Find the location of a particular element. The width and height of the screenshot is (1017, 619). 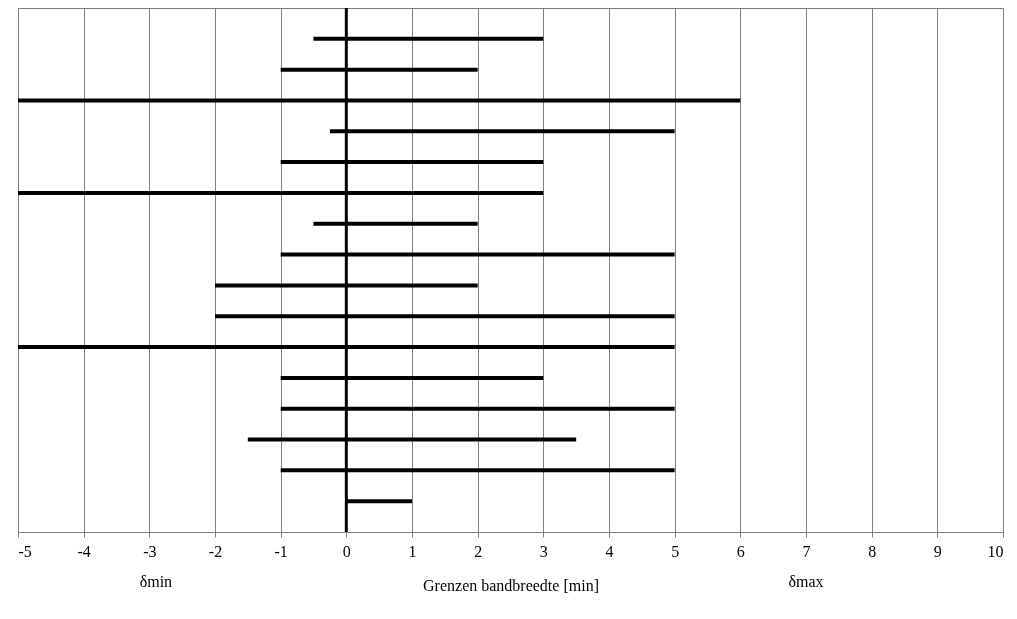

x-tick-label: 3 is located at coordinates (543, 551).